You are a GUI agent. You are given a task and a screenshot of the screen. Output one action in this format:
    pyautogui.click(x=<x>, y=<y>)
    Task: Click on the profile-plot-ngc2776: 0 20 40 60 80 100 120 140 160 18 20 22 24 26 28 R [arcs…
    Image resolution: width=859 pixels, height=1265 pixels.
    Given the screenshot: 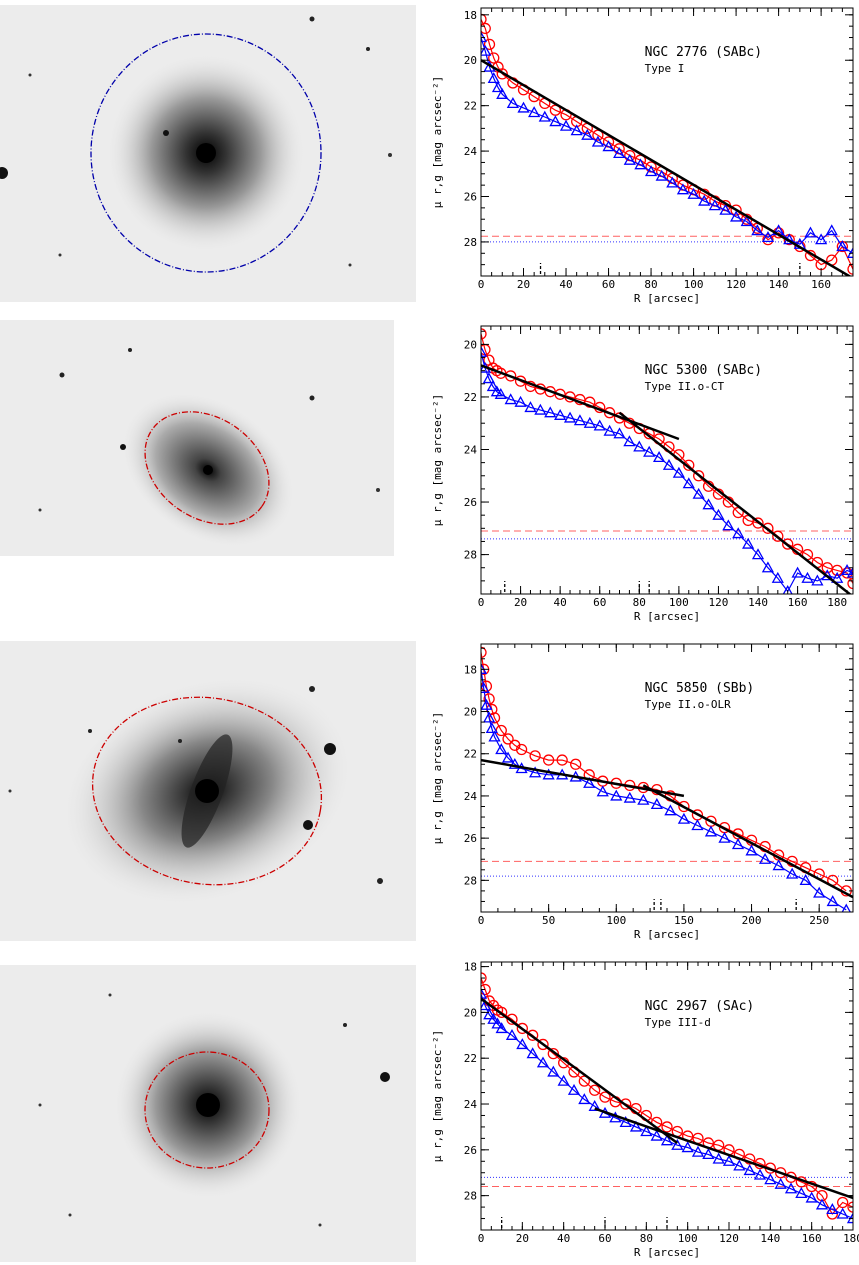 What is the action you would take?
    pyautogui.click(x=629, y=155)
    